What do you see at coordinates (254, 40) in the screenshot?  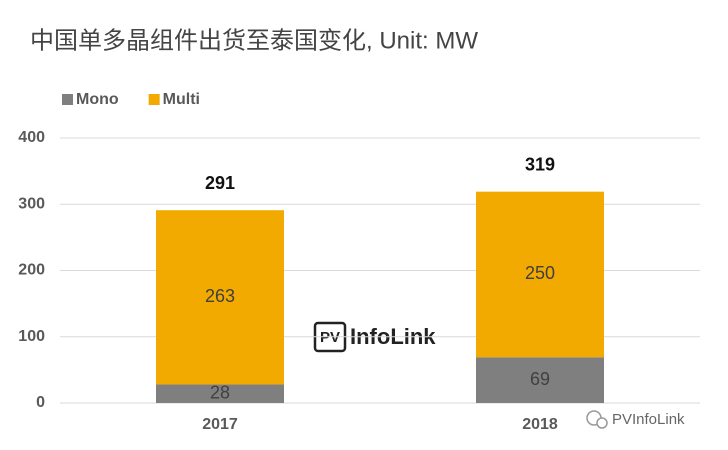 I see `chart-title: 中国单多晶组件出货至泰国变化, Unit: MW` at bounding box center [254, 40].